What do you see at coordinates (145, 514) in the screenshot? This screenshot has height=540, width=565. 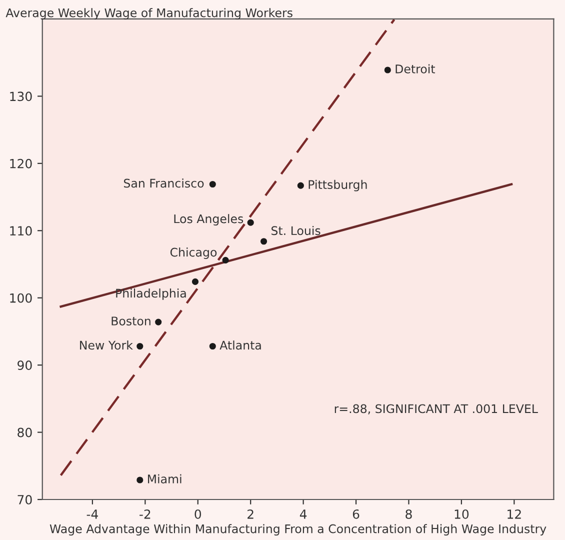 I see `x-tick-label: -2` at bounding box center [145, 514].